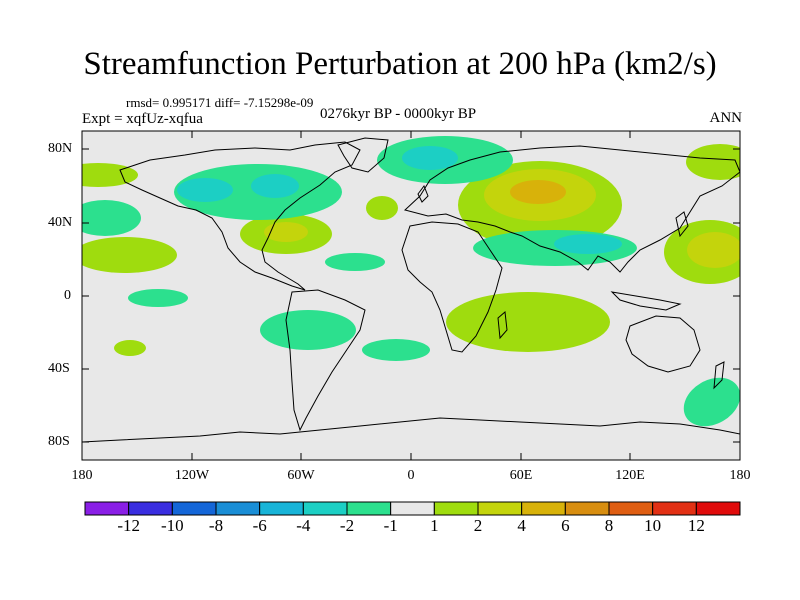 The image size is (800, 600). Describe the element at coordinates (588, 244) in the screenshot. I see `negative-anomaly-south-asia-inner` at that location.